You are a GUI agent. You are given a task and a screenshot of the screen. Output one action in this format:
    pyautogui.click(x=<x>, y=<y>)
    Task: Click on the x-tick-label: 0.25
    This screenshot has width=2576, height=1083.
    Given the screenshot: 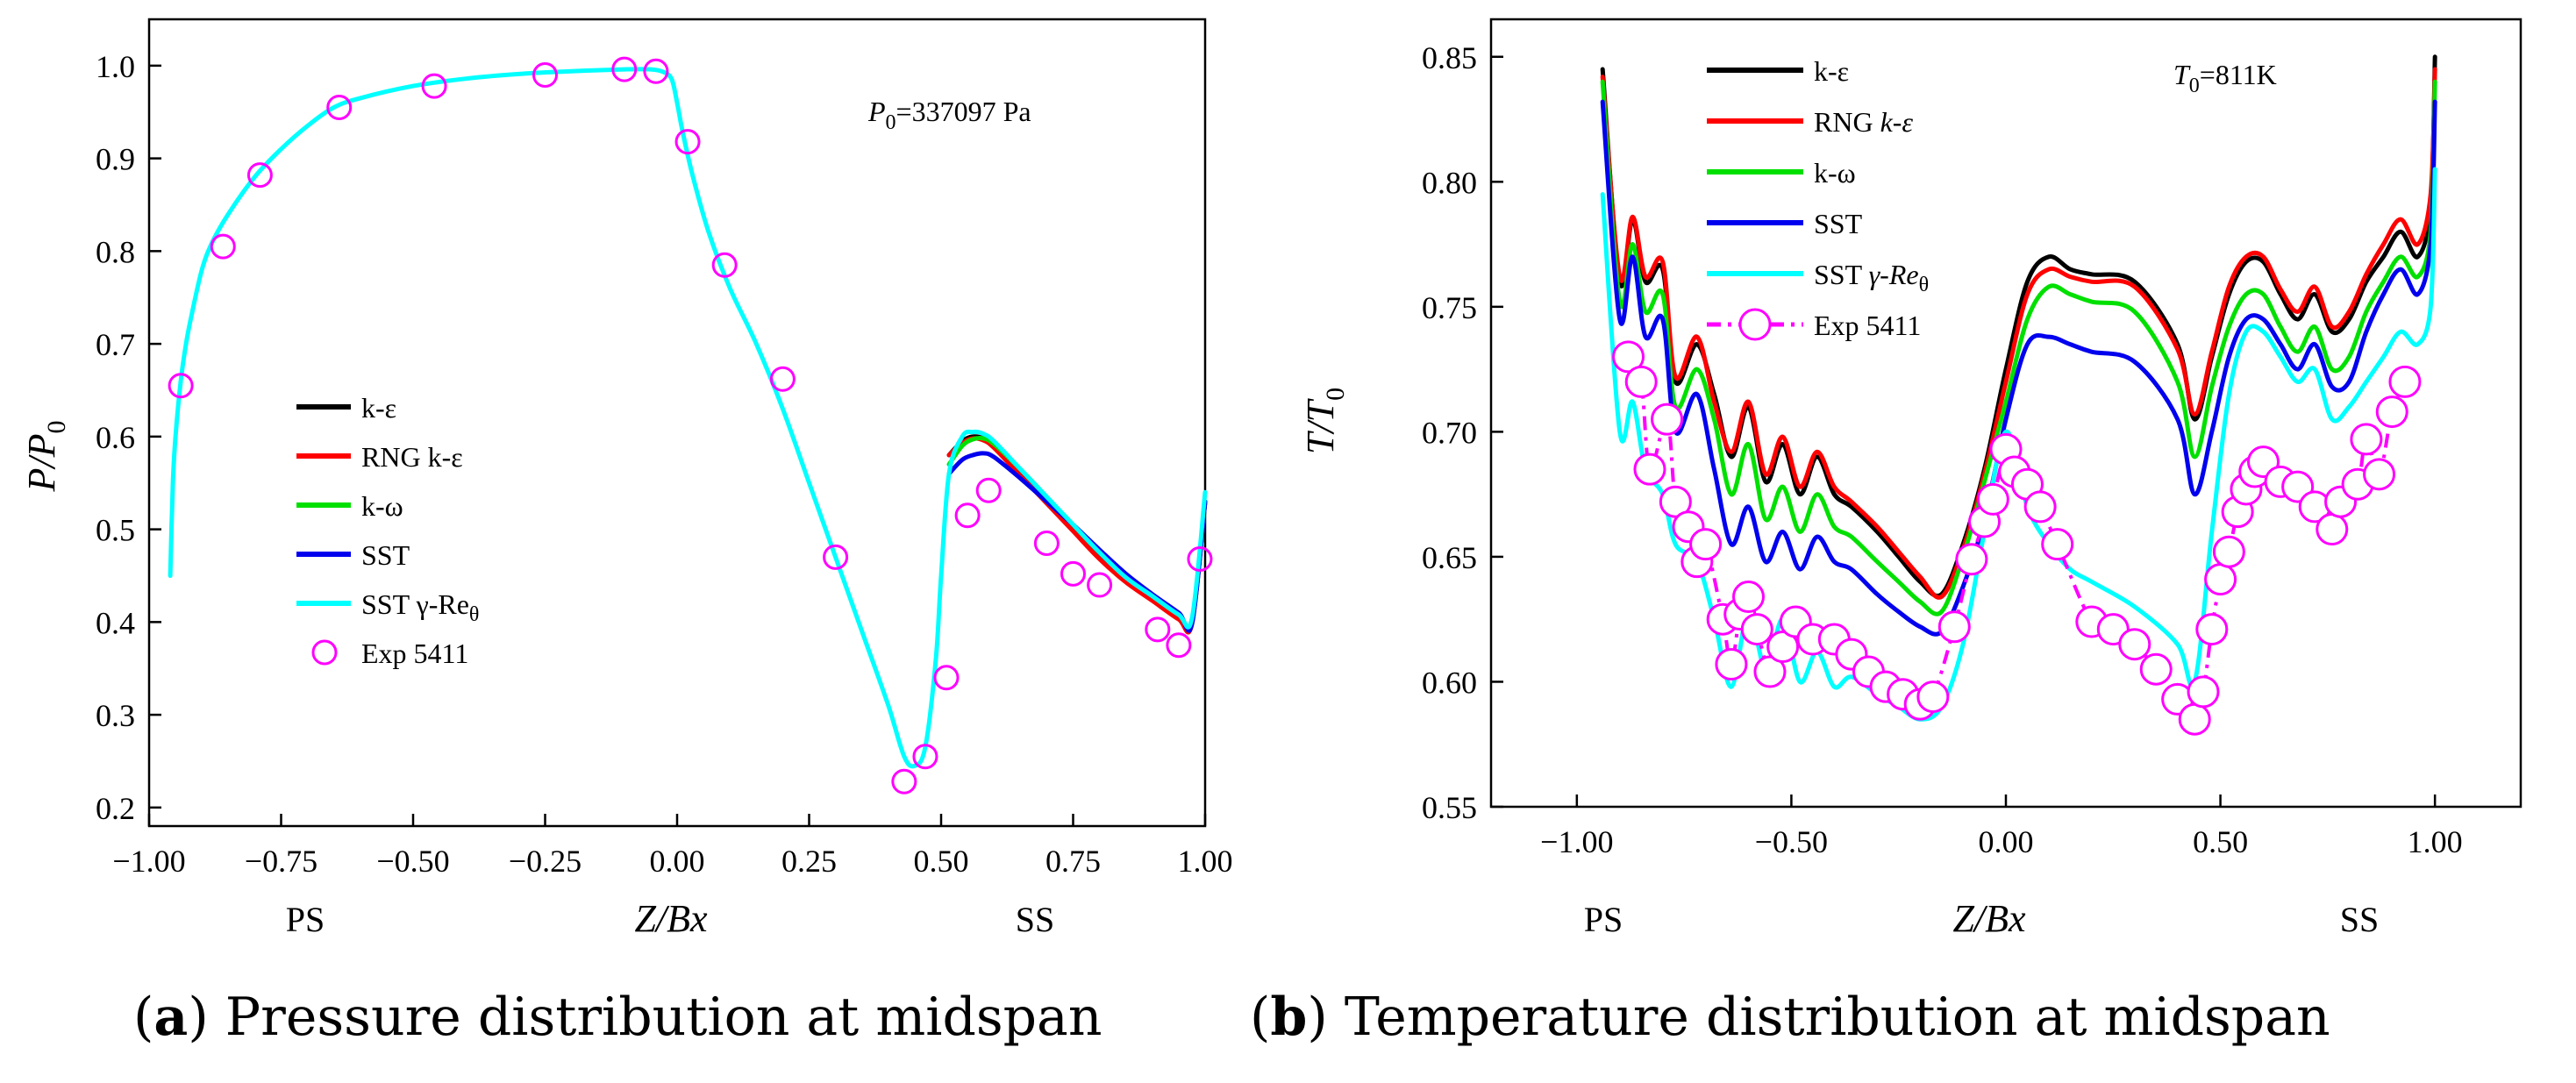 What is the action you would take?
    pyautogui.click(x=809, y=861)
    